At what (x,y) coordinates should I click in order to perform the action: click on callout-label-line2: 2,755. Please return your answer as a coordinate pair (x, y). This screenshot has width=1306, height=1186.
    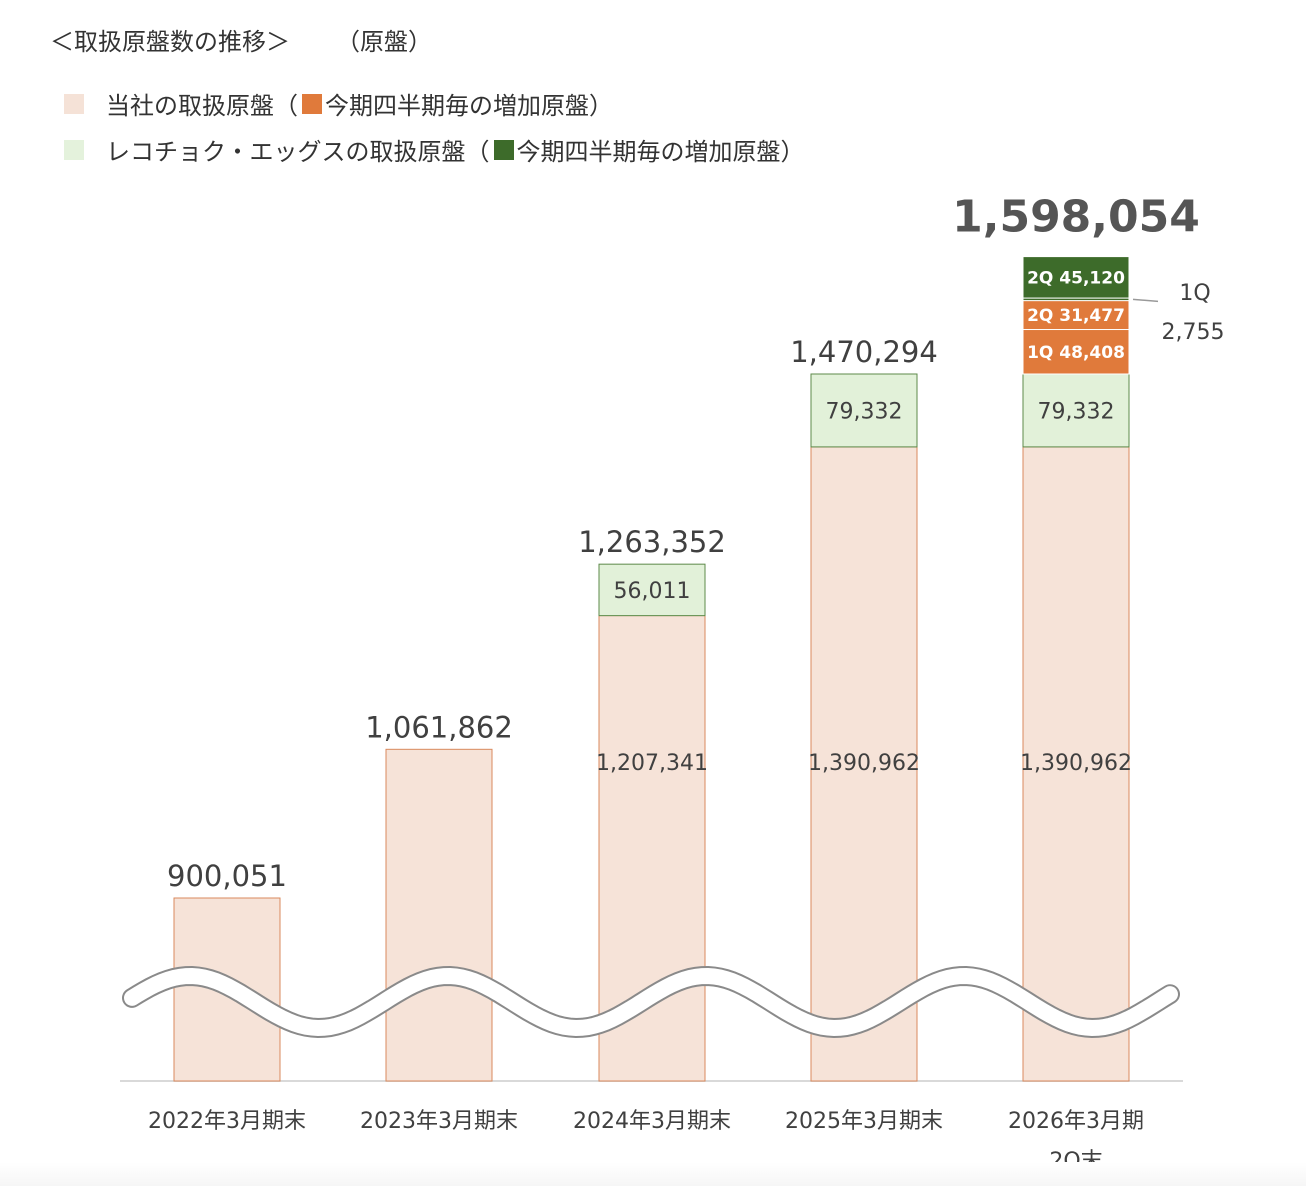
    Looking at the image, I should click on (1193, 332).